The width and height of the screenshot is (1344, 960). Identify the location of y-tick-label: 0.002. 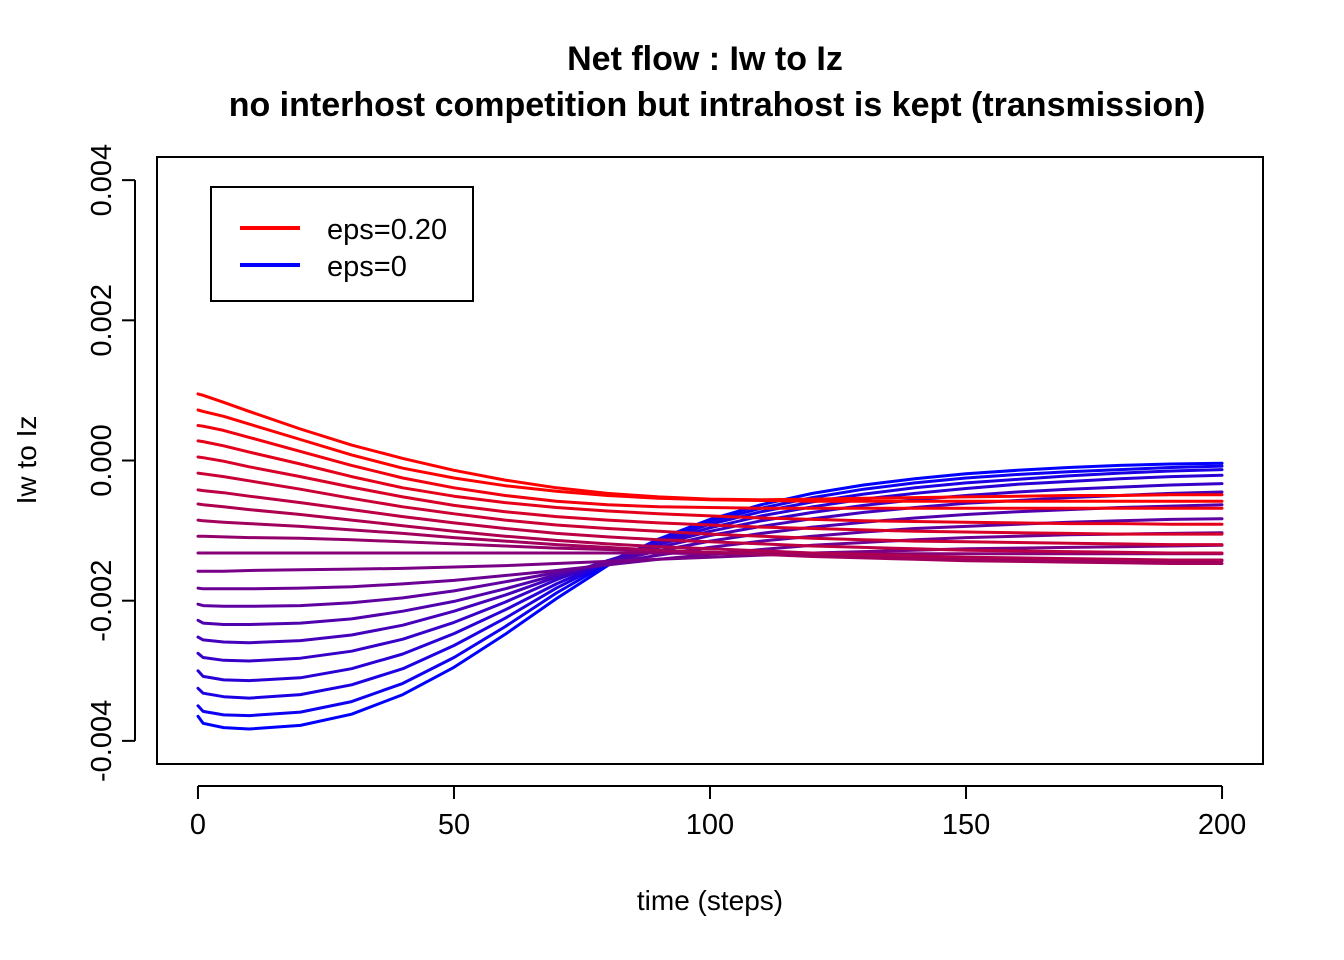
(102, 320).